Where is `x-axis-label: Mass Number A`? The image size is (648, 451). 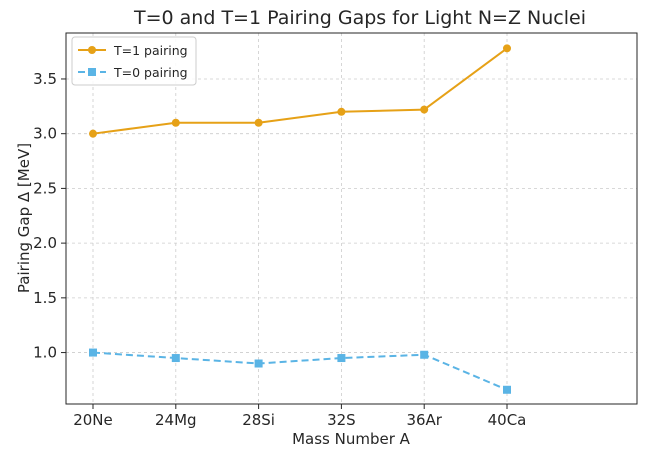 x-axis-label: Mass Number A is located at coordinates (351, 439).